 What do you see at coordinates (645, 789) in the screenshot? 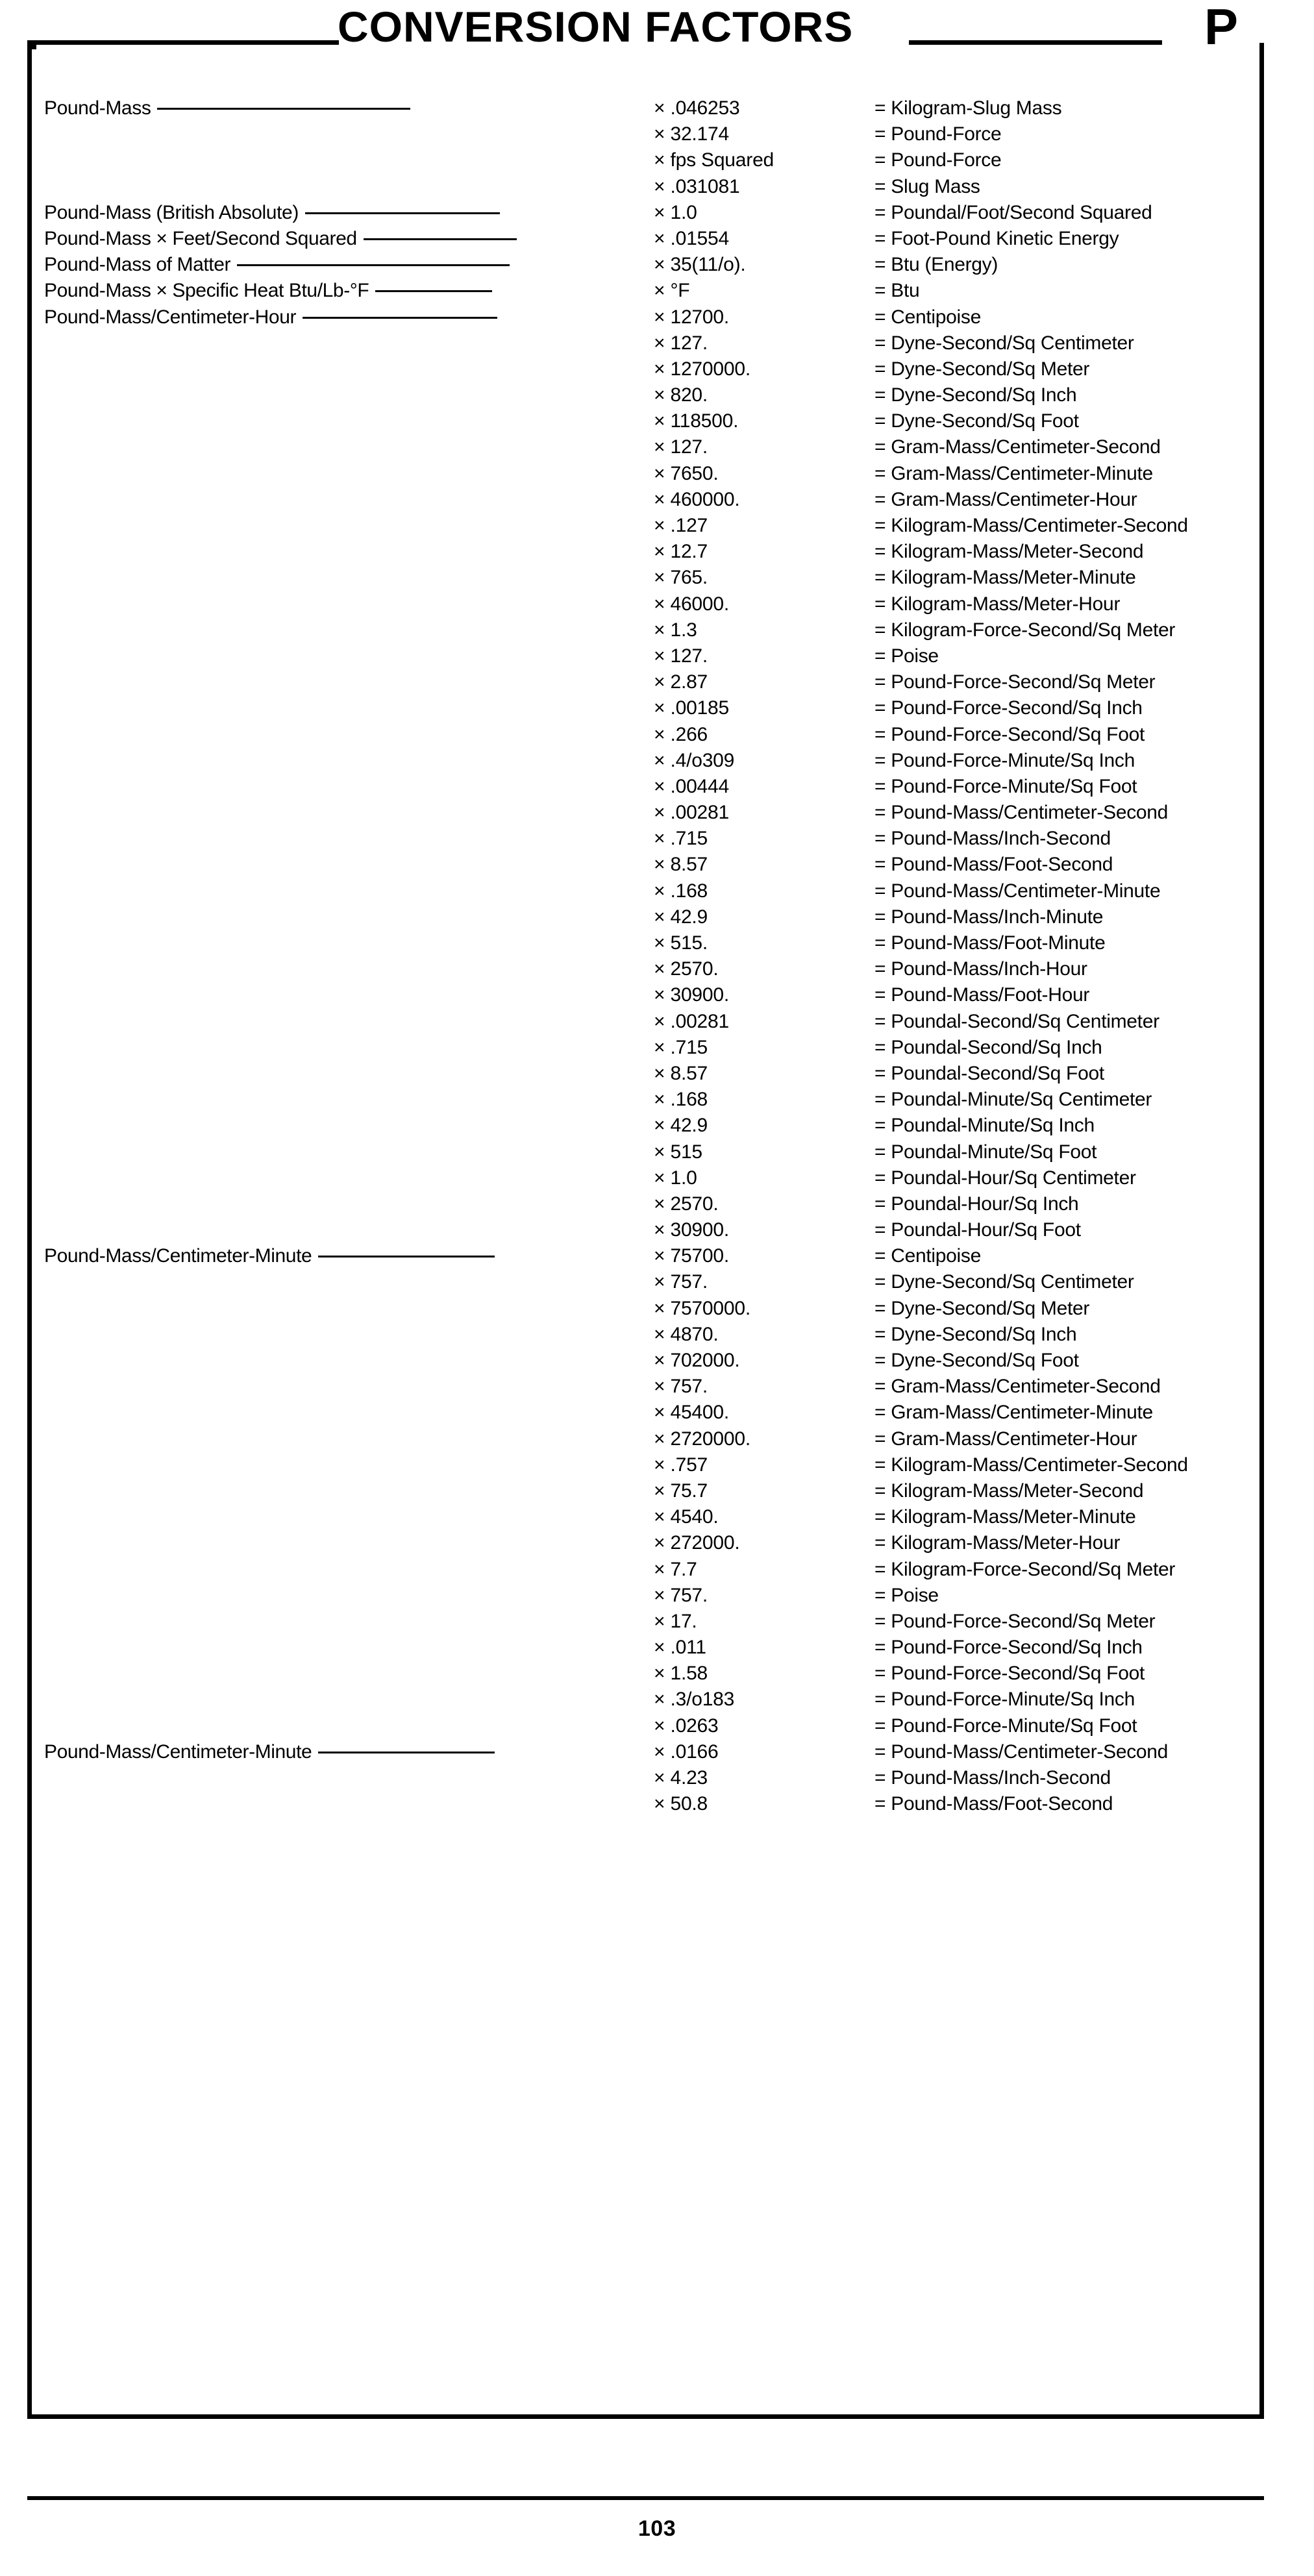
I see `table-row: × .00444 = Pound-Force-Minute/Sq Foot` at bounding box center [645, 789].